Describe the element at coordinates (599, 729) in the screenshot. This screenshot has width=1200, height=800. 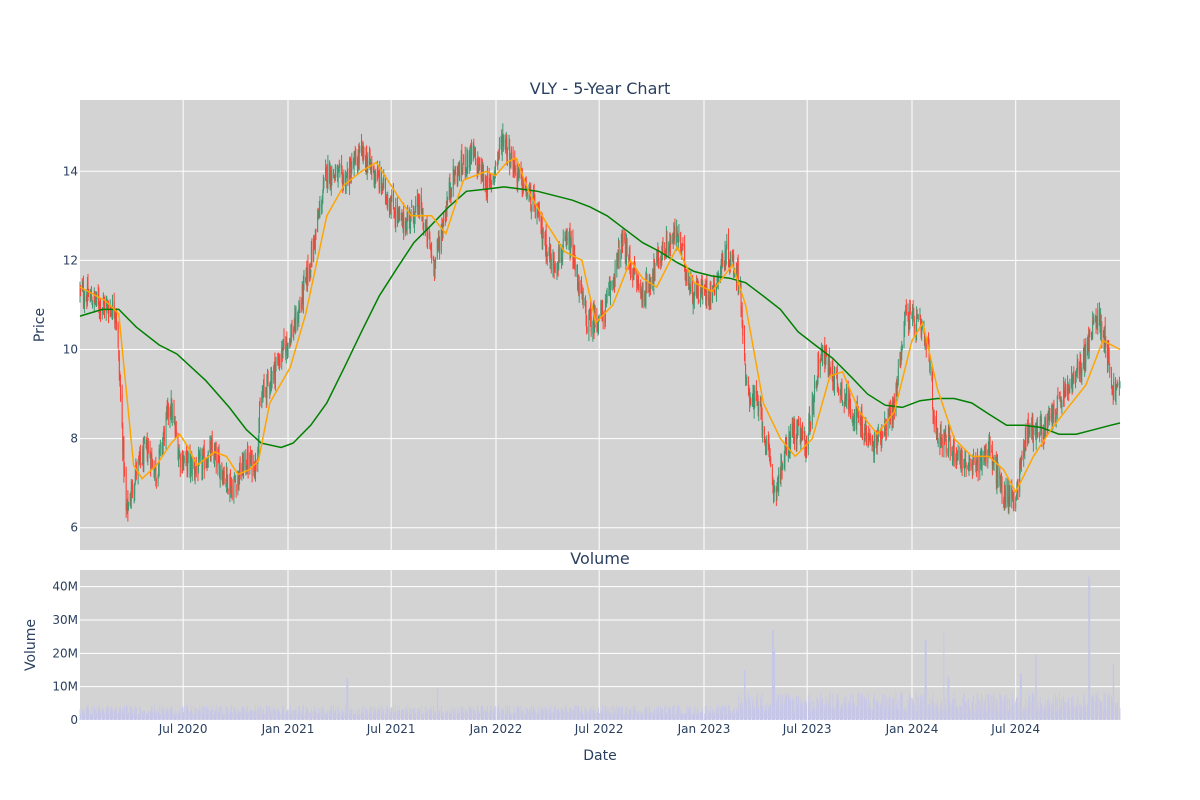
I see `x-tick-label: Jul 2022` at that location.